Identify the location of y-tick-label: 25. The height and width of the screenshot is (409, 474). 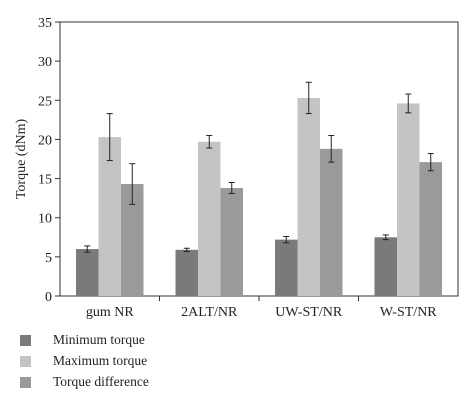
(45, 101).